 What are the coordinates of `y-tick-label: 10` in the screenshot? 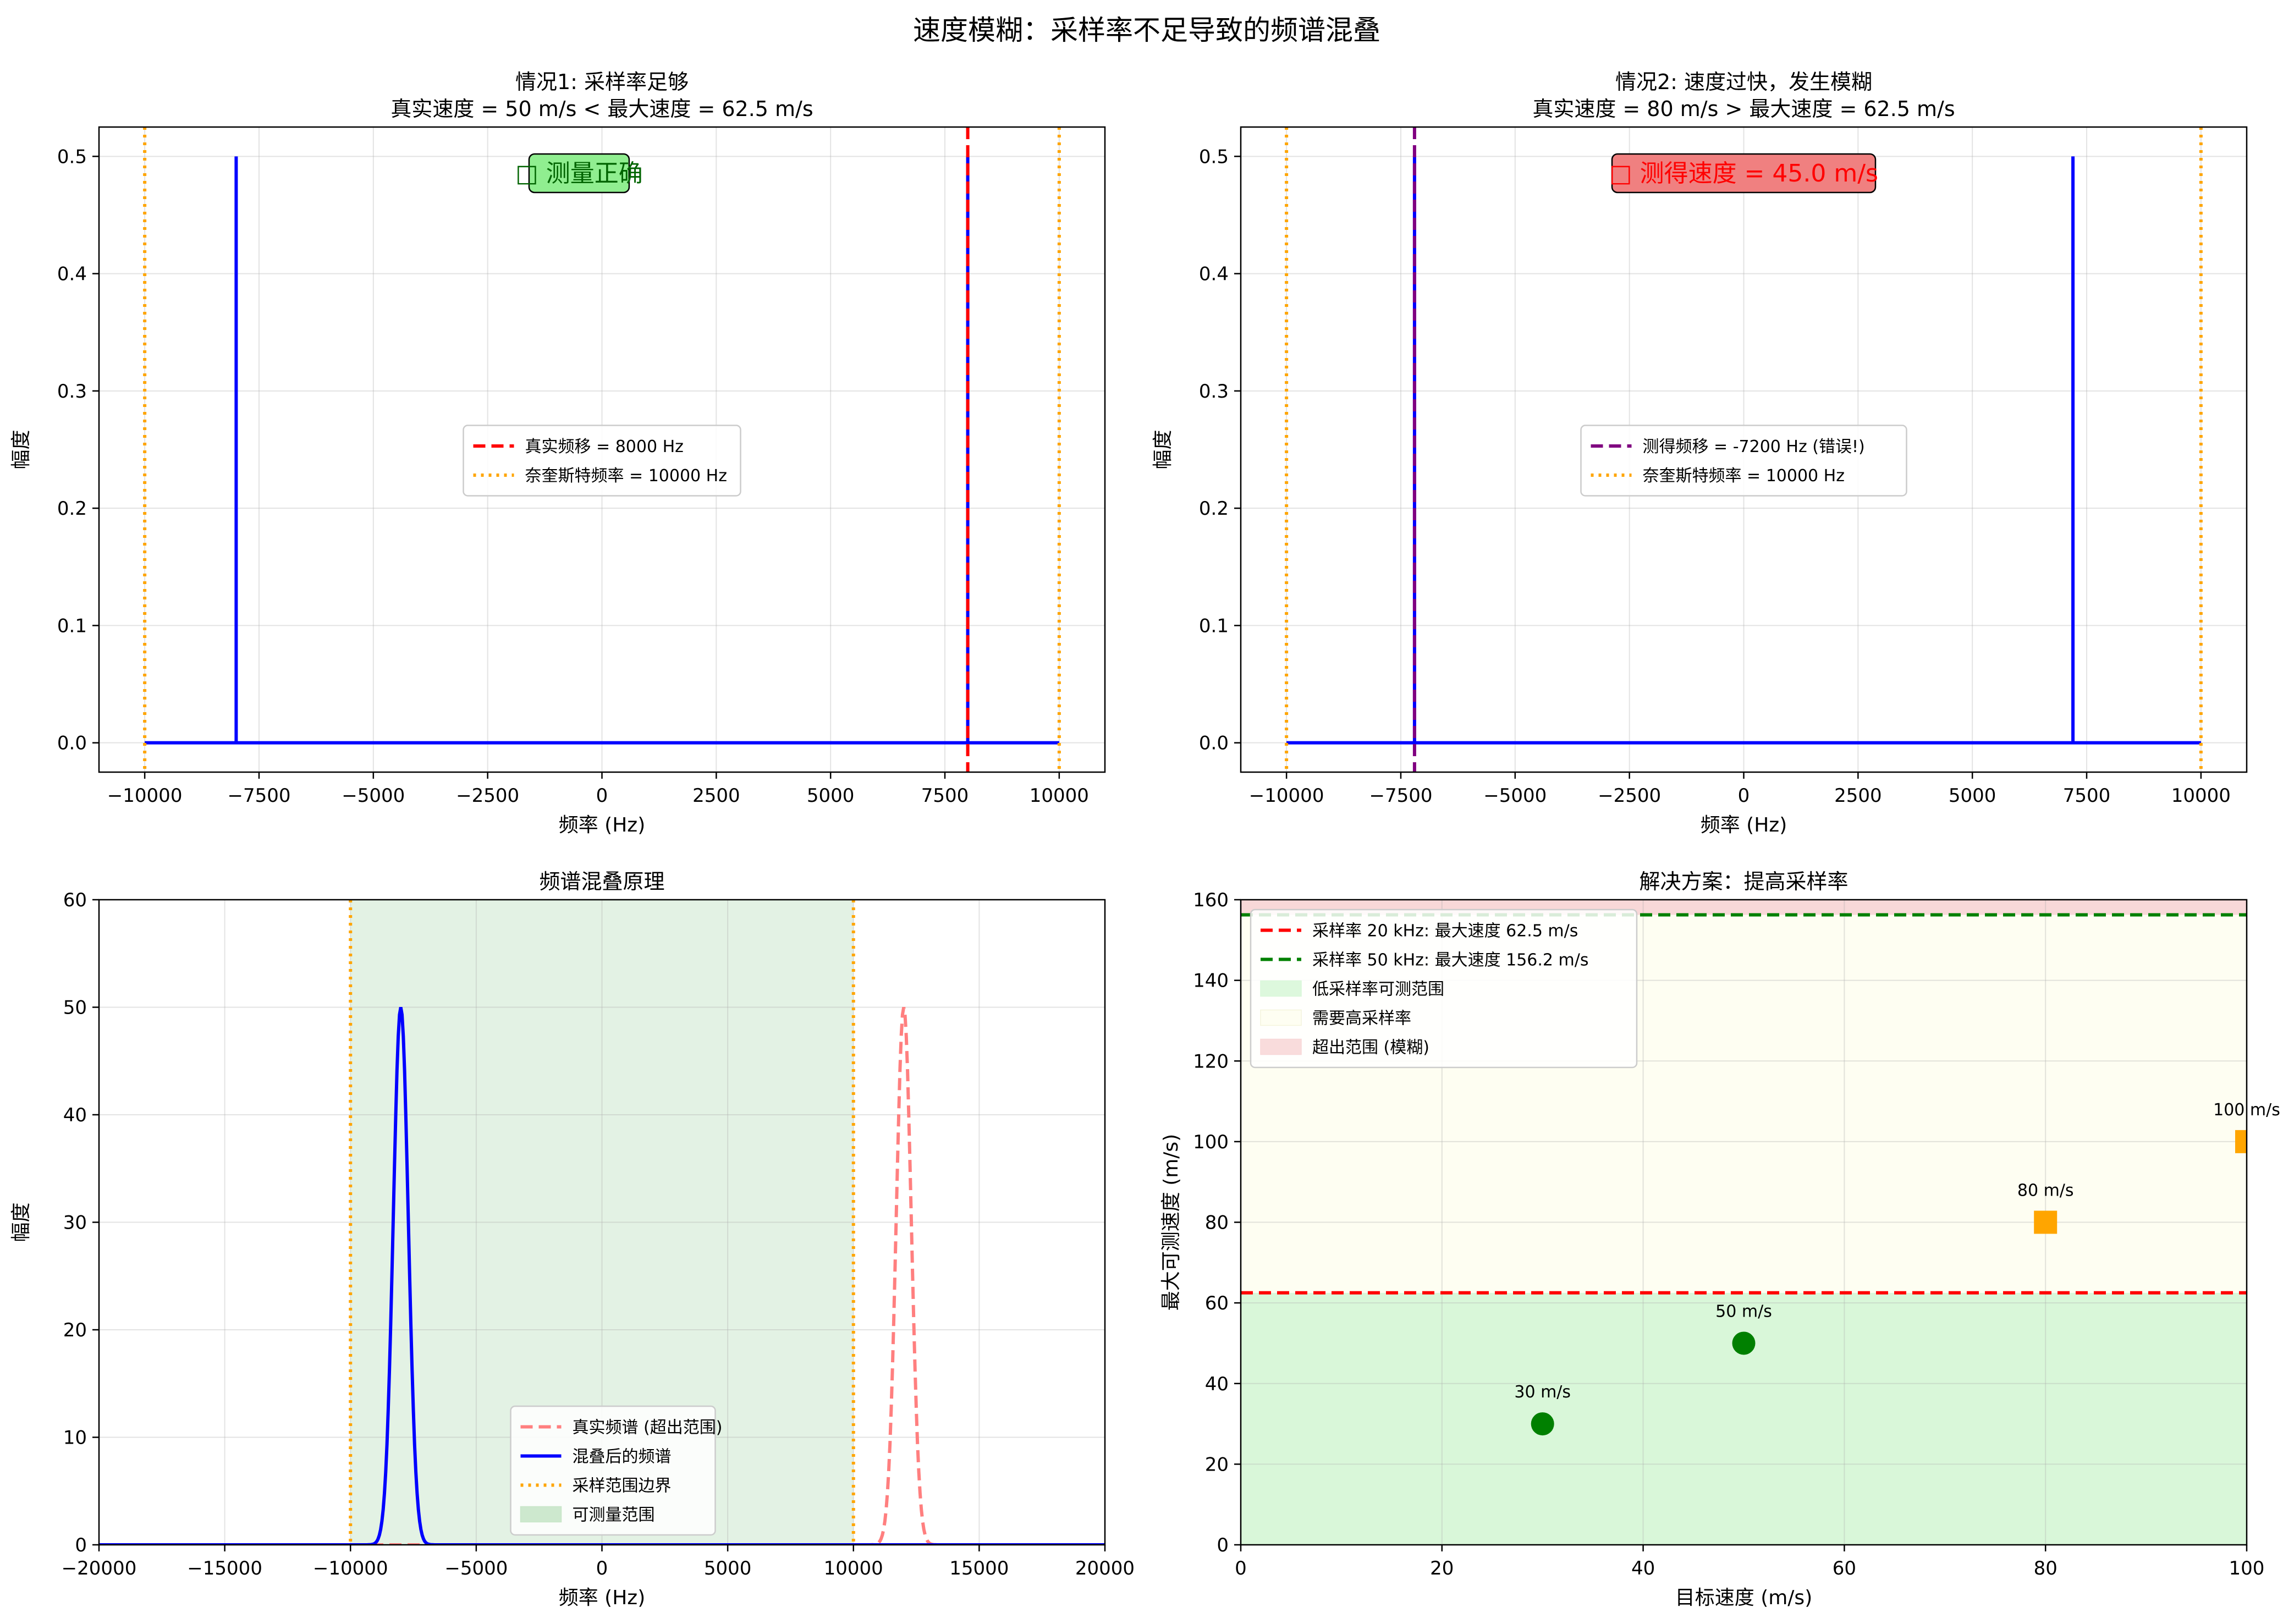 It's located at (75, 1438).